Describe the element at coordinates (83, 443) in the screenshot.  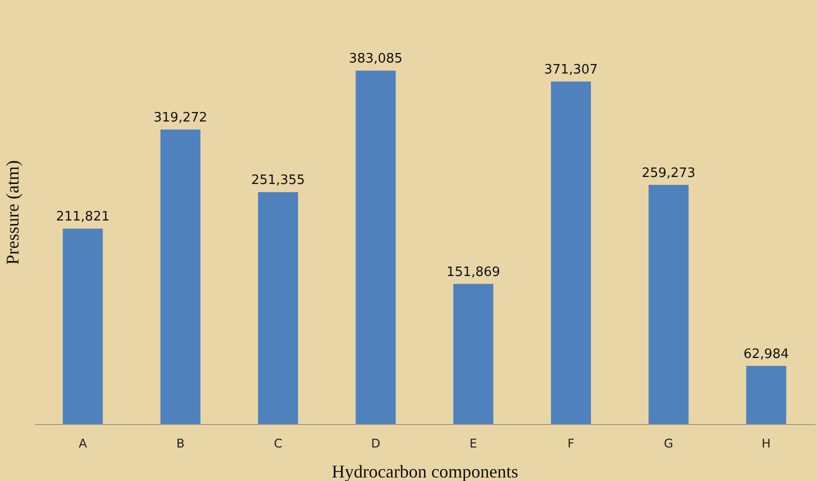
I see `x-tick-label: A` at that location.